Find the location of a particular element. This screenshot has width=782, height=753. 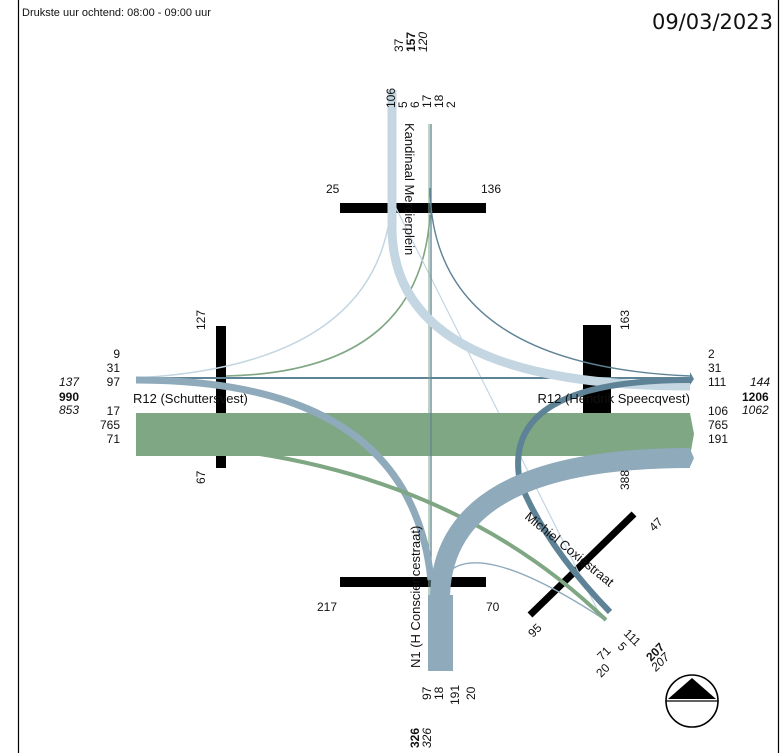

north-move-1: 106 is located at coordinates (391, 98).